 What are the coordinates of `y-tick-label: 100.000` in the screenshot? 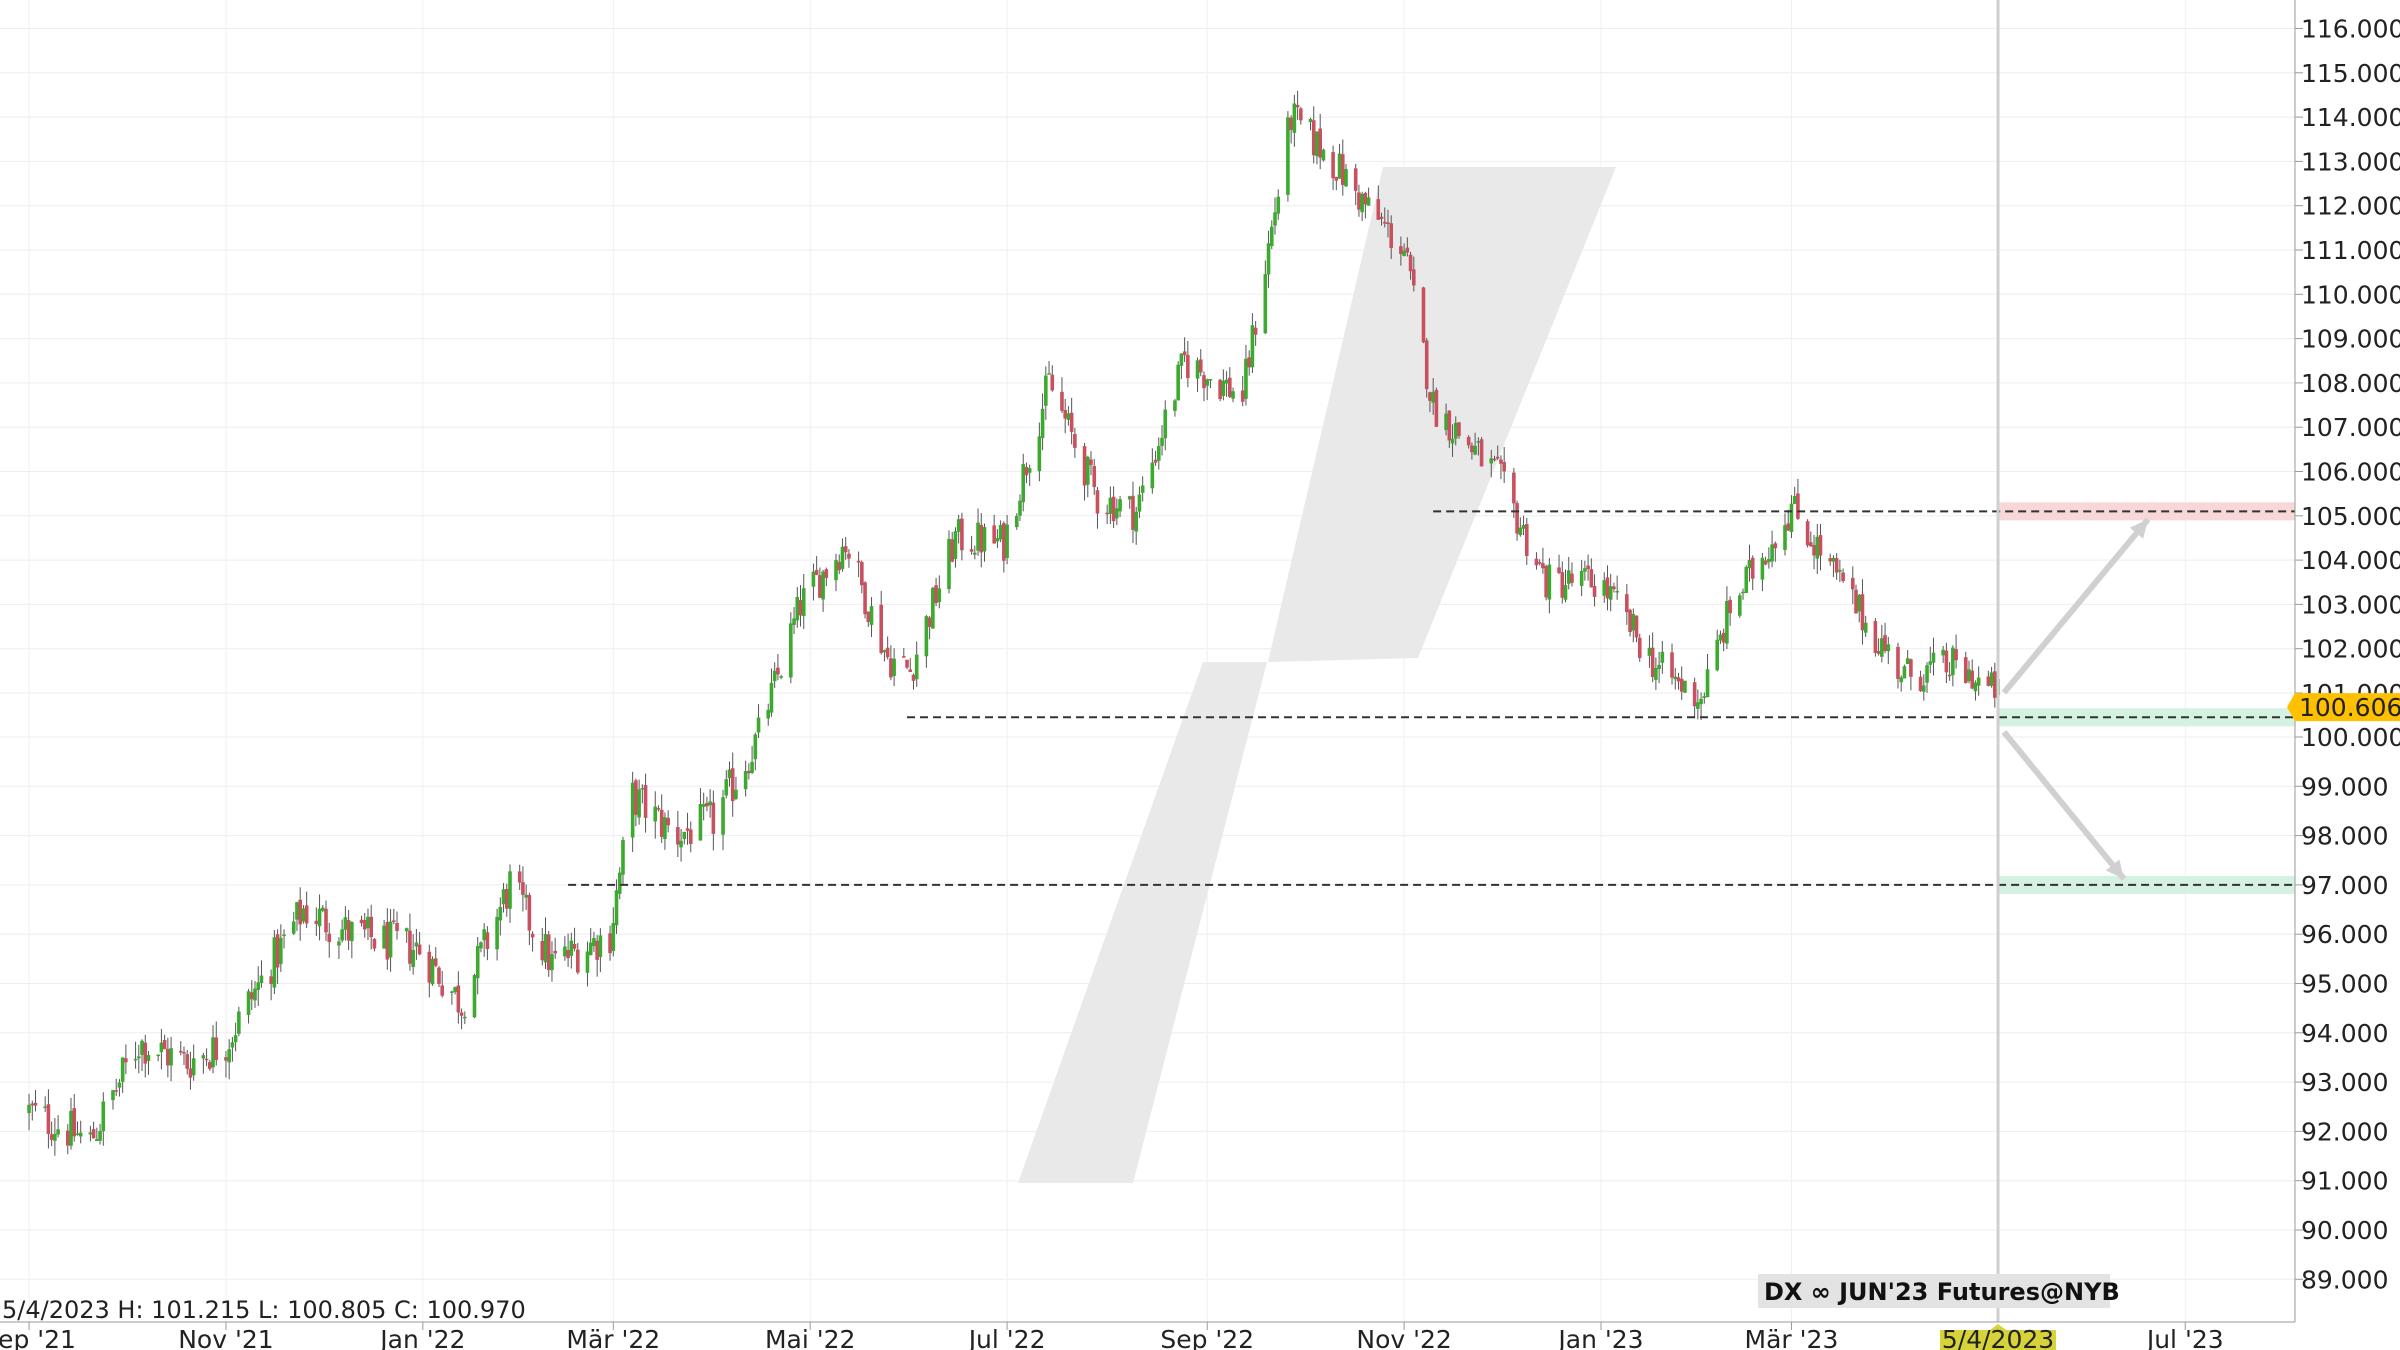 It's located at (2350, 737).